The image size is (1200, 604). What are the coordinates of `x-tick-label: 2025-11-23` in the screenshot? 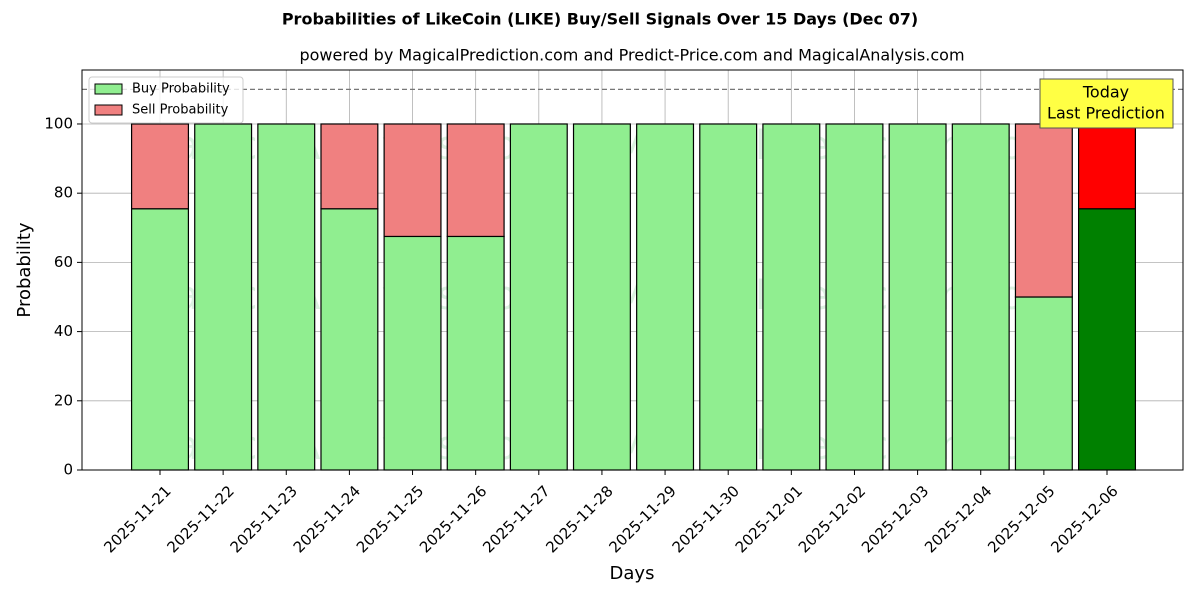 It's located at (264, 519).